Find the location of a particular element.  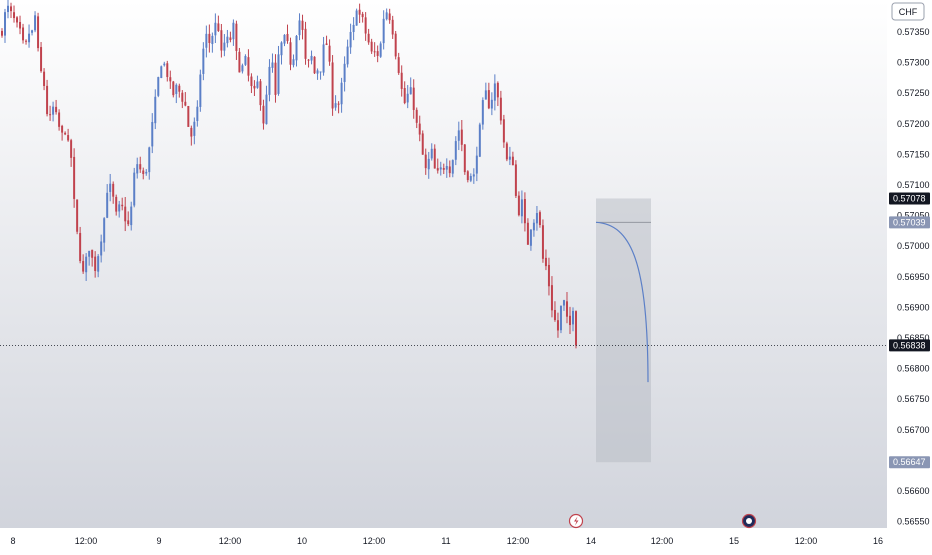

currency-button: CHF is located at coordinates (908, 11).